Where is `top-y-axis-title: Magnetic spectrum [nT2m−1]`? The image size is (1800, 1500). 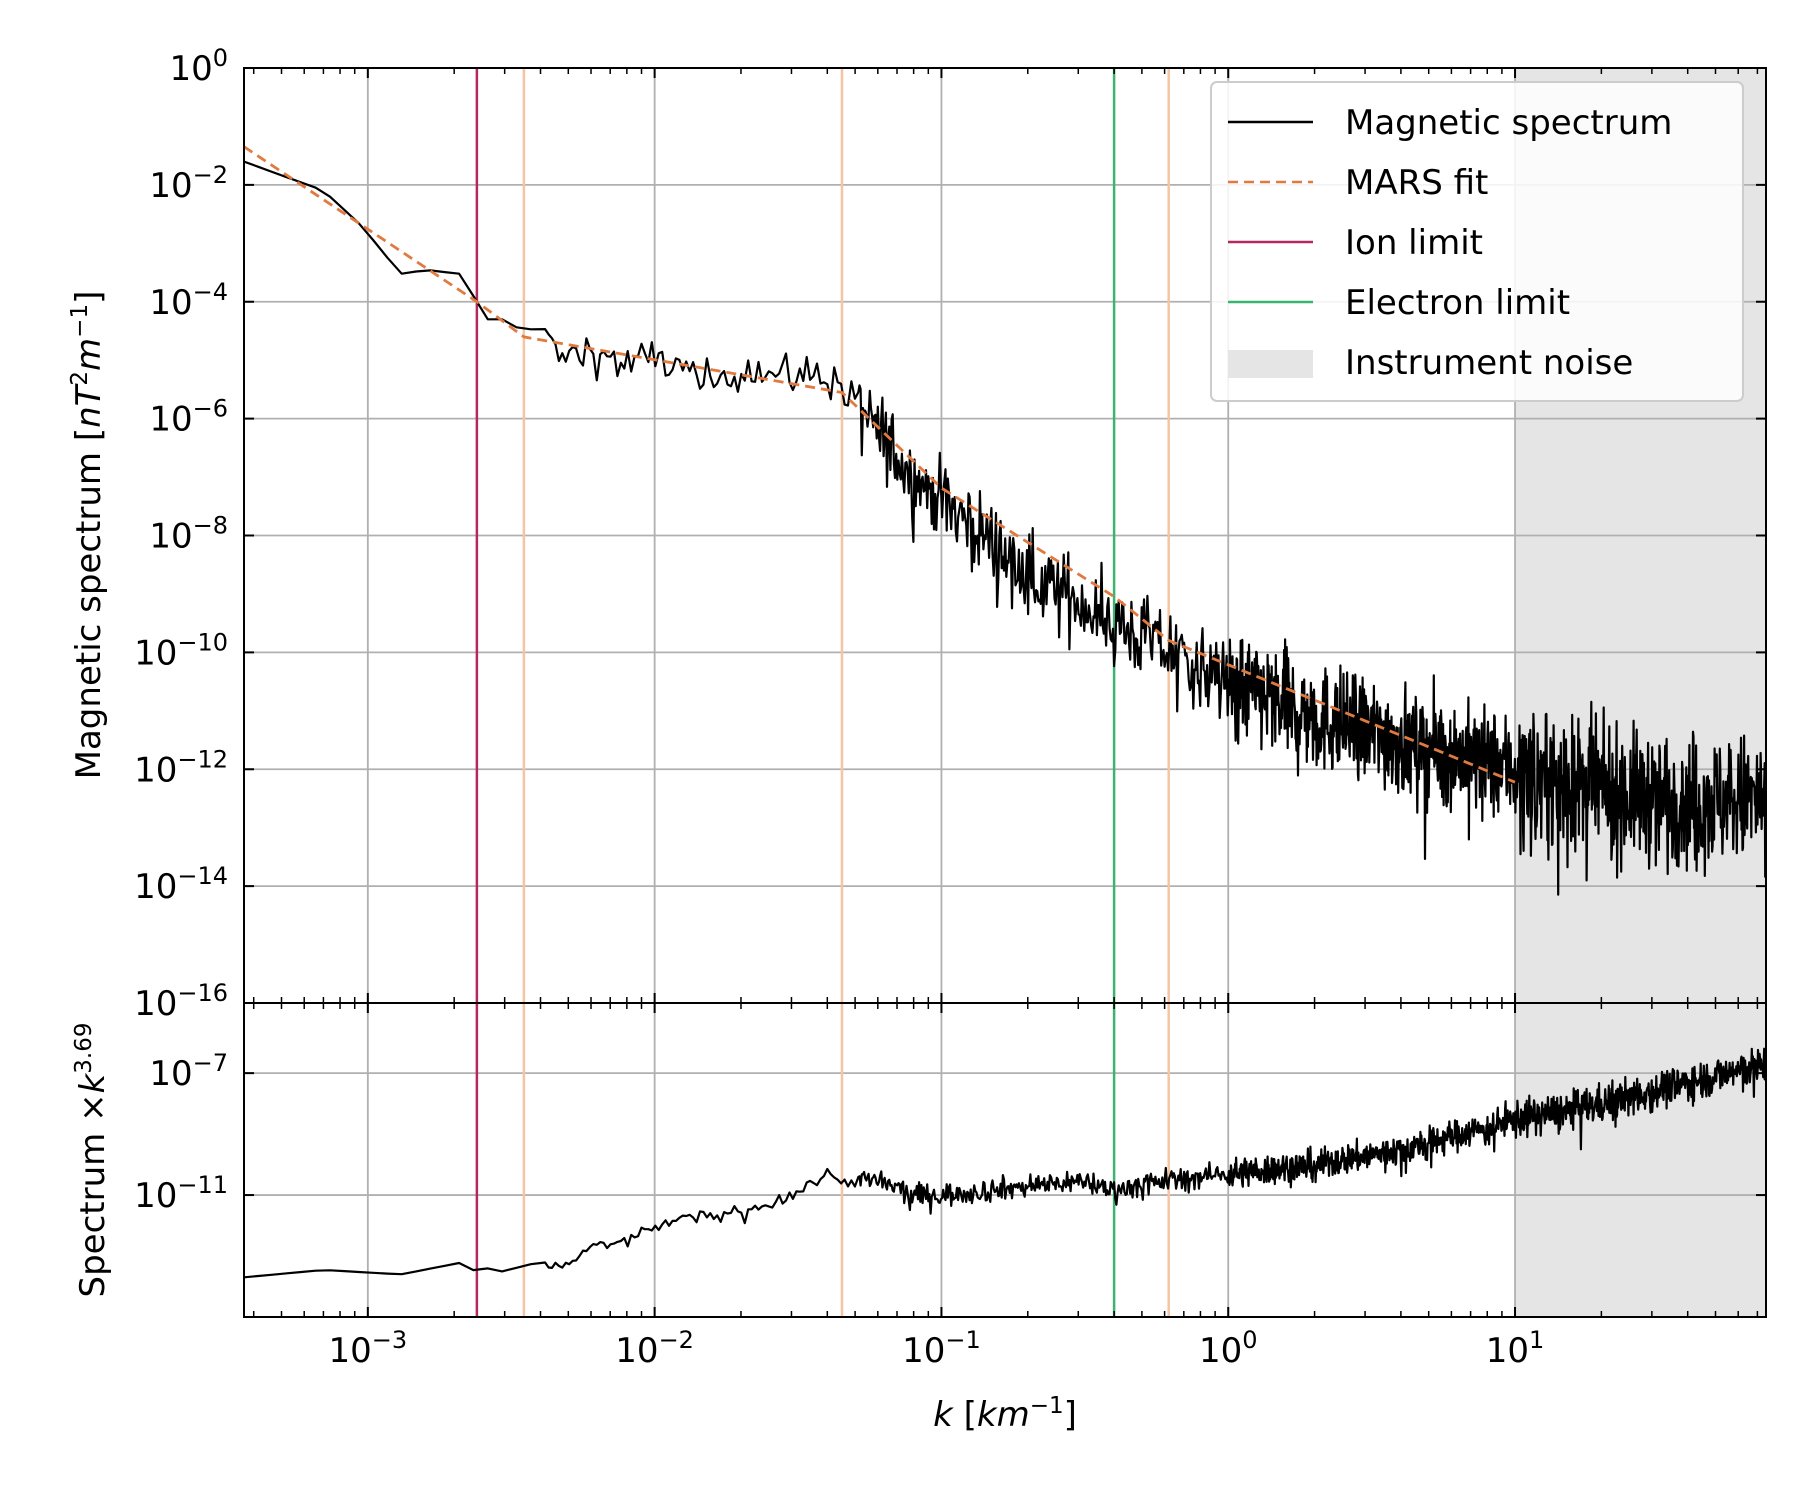 top-y-axis-title: Magnetic spectrum [nT2m−1] is located at coordinates (88, 535).